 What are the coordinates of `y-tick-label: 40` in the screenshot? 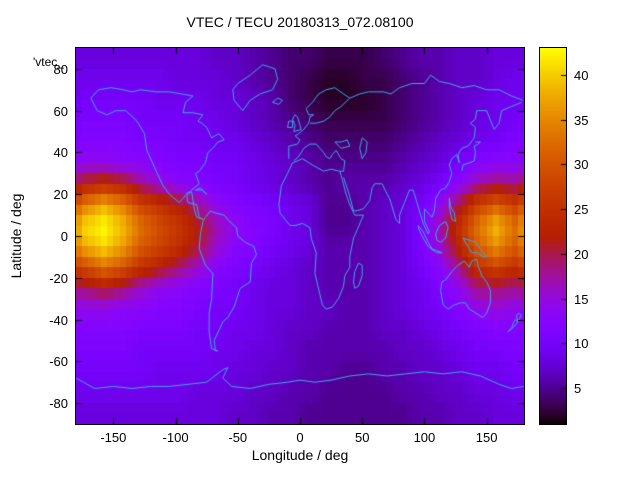 It's located at (60, 153).